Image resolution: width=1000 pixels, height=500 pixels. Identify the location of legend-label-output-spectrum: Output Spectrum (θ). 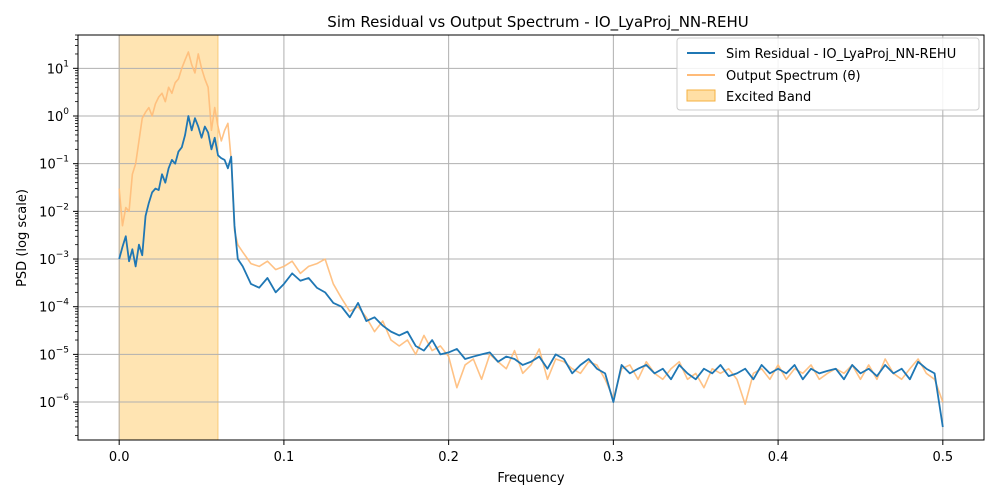
(793, 76).